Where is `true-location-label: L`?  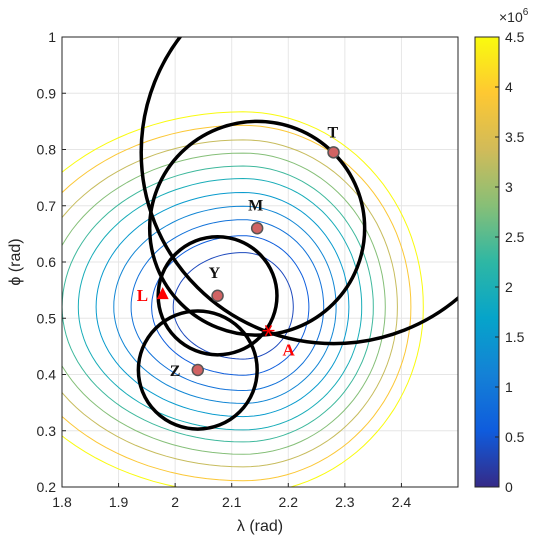 true-location-label: L is located at coordinates (142, 295).